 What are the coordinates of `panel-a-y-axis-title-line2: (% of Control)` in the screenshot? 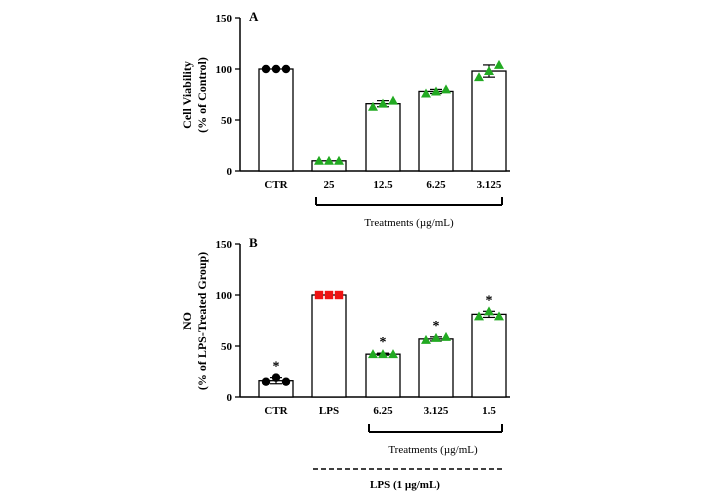 It's located at (202, 95).